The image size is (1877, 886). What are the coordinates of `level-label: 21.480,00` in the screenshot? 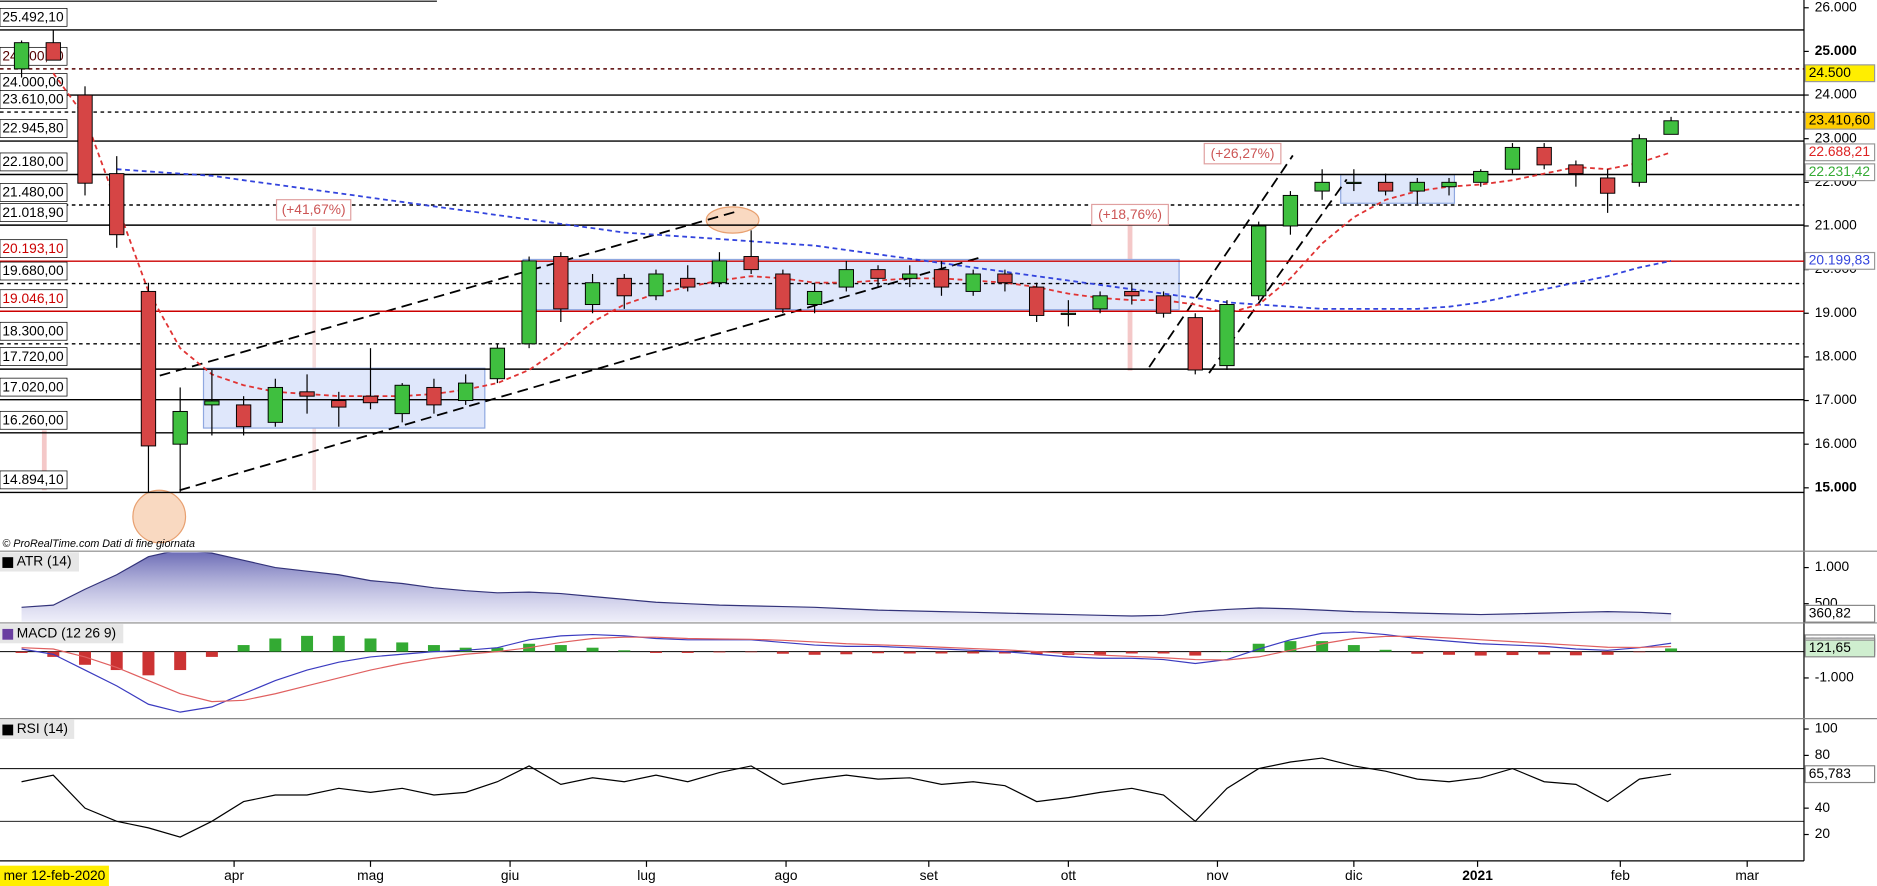 It's located at (33, 192).